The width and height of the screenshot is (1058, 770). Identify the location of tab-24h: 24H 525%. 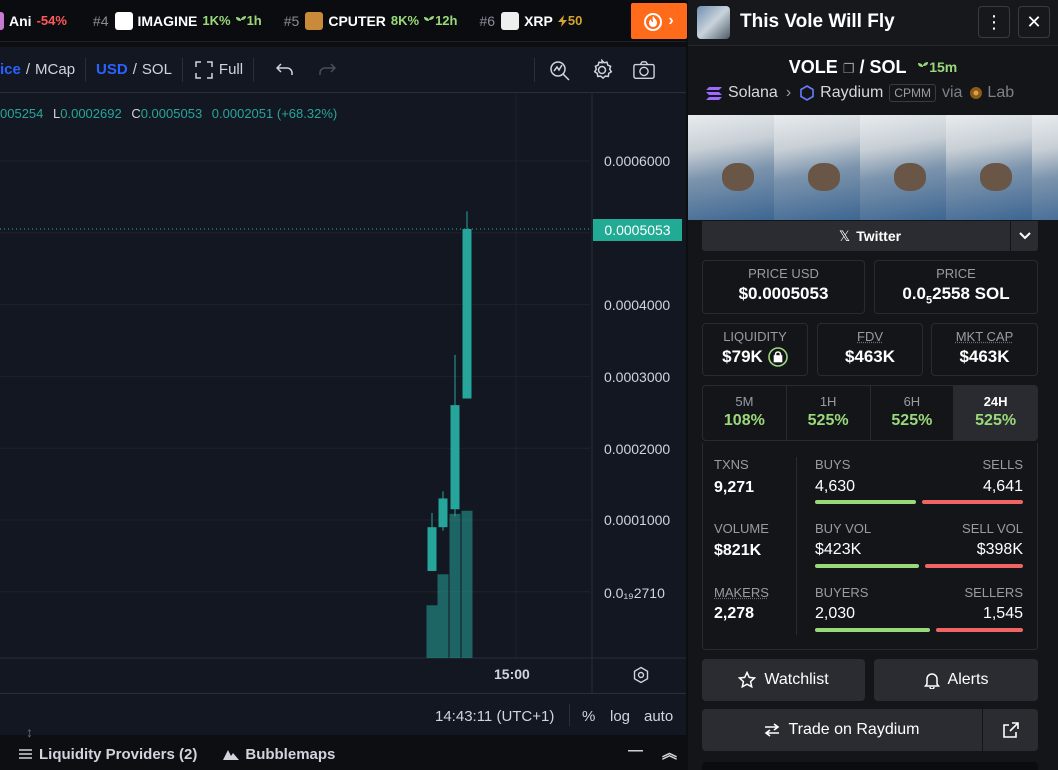
(995, 413).